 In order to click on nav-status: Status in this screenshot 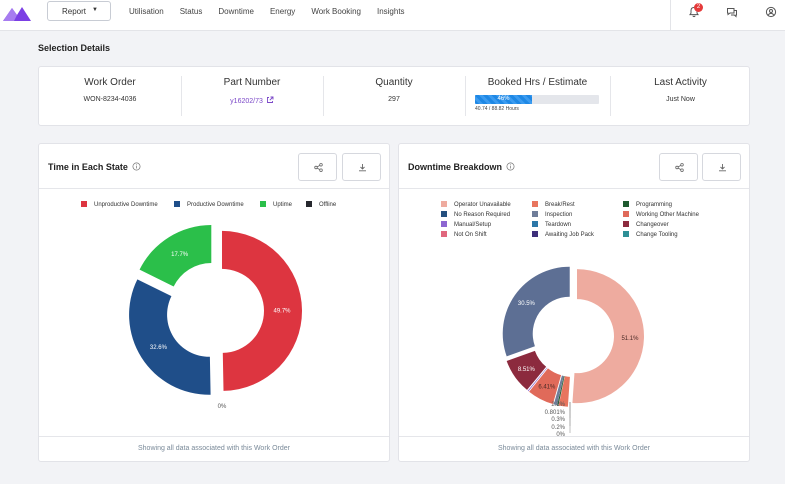, I will do `click(191, 11)`.